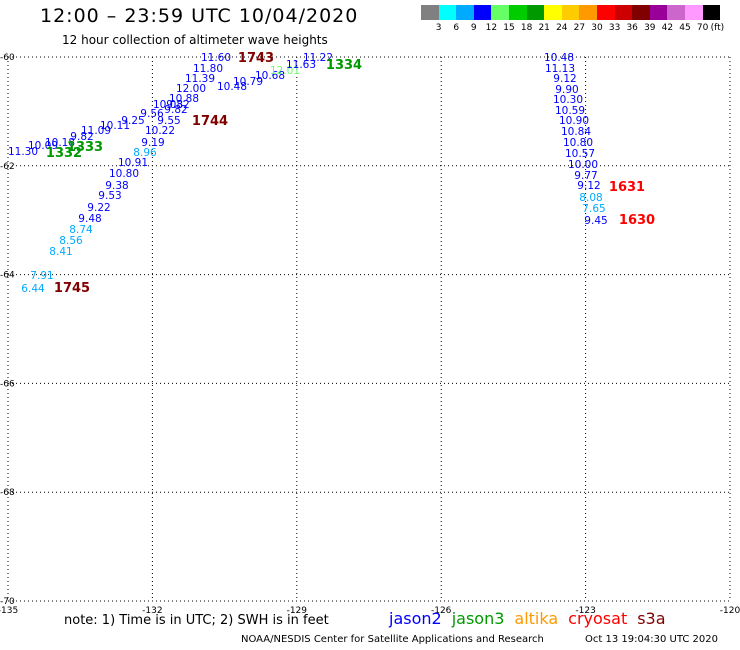 The height and width of the screenshot is (650, 740). Describe the element at coordinates (109, 196) in the screenshot. I see `swh-point-label: 9.53` at that location.